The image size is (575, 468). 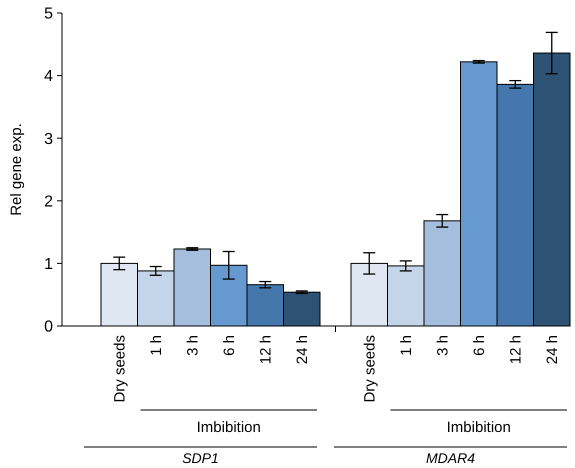 I want to click on text: MDAR4, so click(x=451, y=458).